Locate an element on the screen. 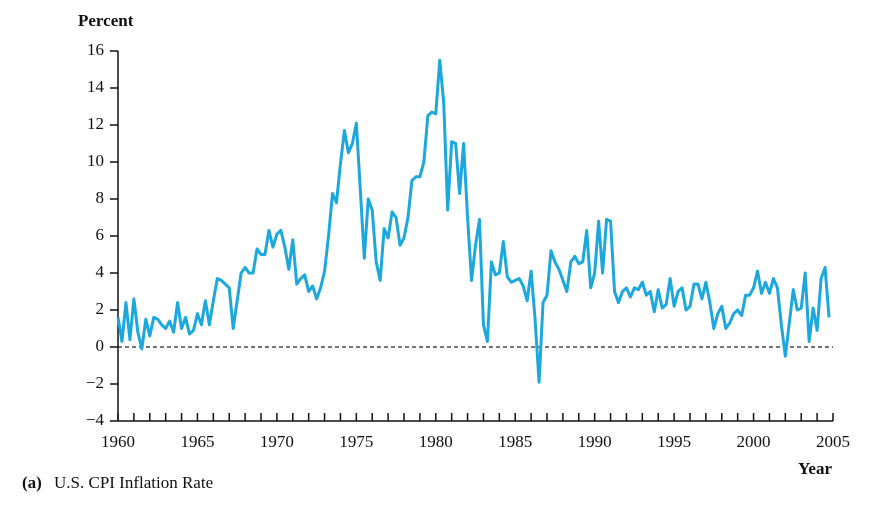 The width and height of the screenshot is (877, 506). y-tick-label: 6 is located at coordinates (100, 234).